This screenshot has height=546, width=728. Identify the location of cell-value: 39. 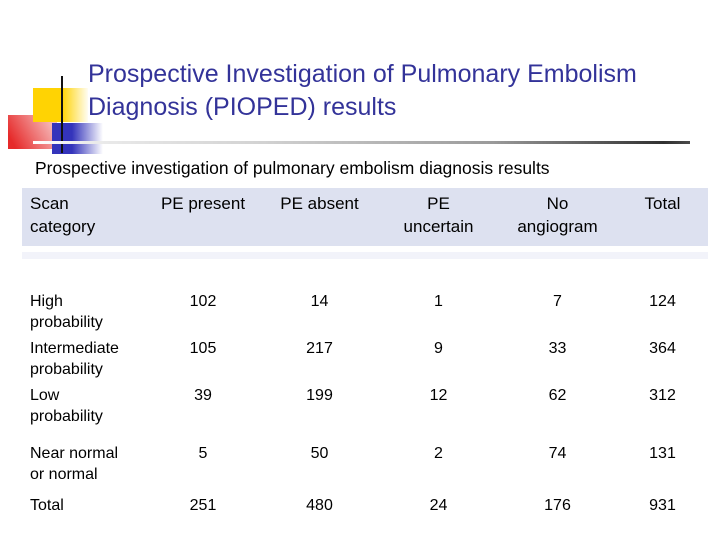
(203, 395).